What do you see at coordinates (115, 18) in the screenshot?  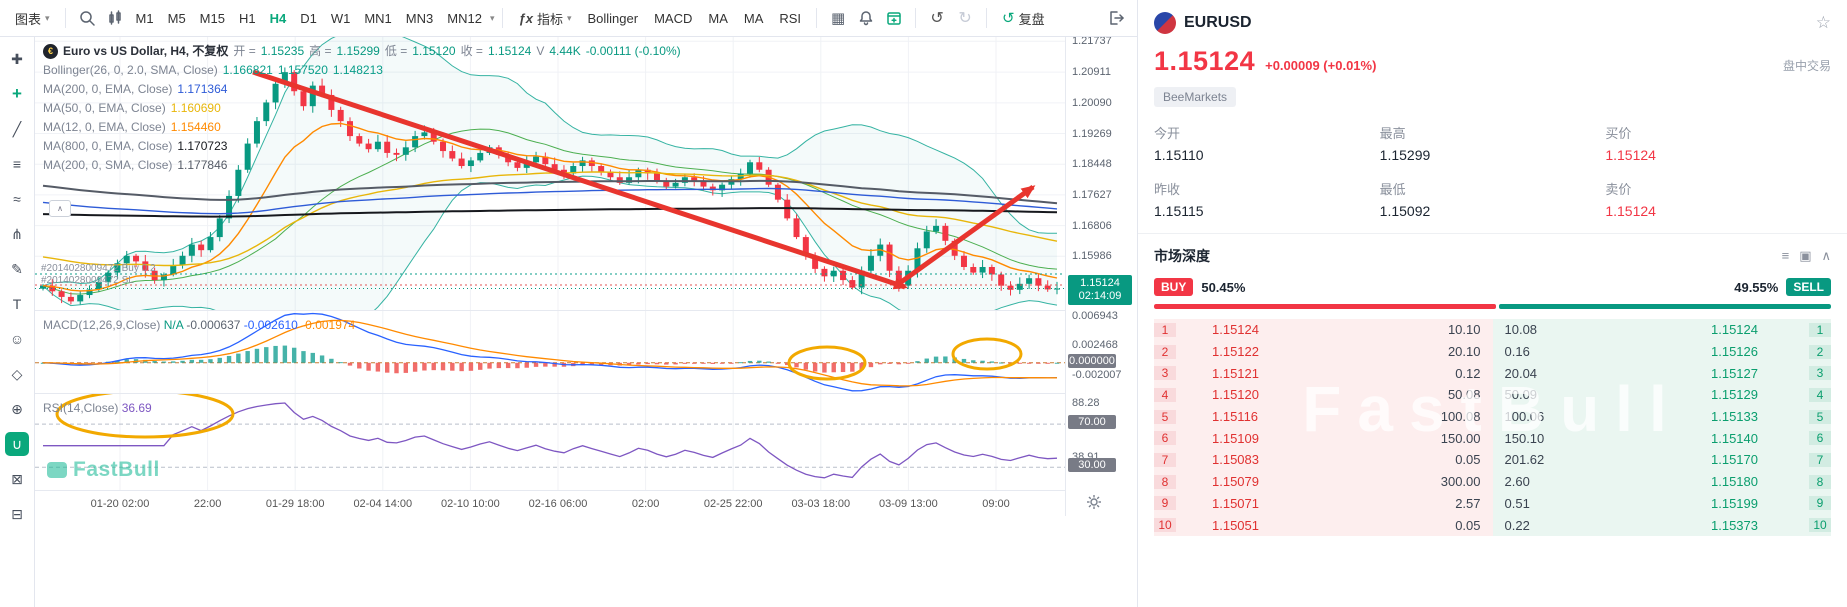 I see `screener-icon` at bounding box center [115, 18].